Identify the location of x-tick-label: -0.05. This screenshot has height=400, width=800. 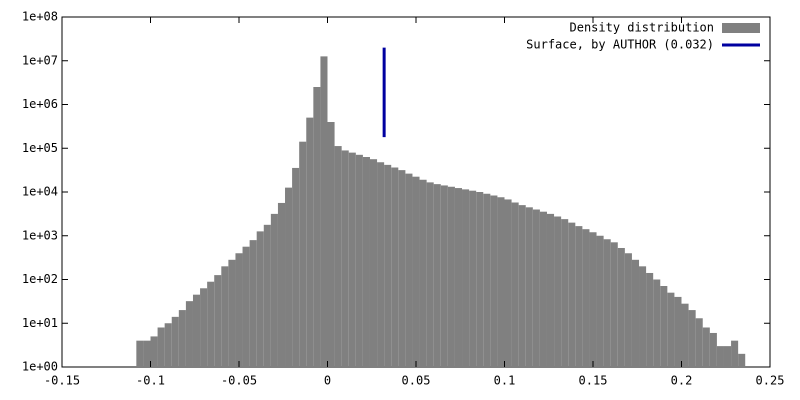
(239, 381).